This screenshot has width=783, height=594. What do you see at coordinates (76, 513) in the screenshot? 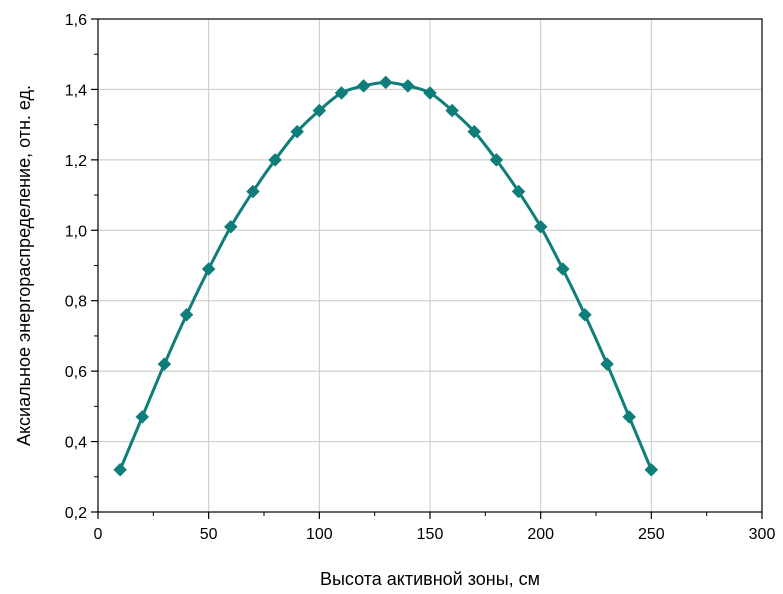
I see `y-tick-label: 0,2` at bounding box center [76, 513].